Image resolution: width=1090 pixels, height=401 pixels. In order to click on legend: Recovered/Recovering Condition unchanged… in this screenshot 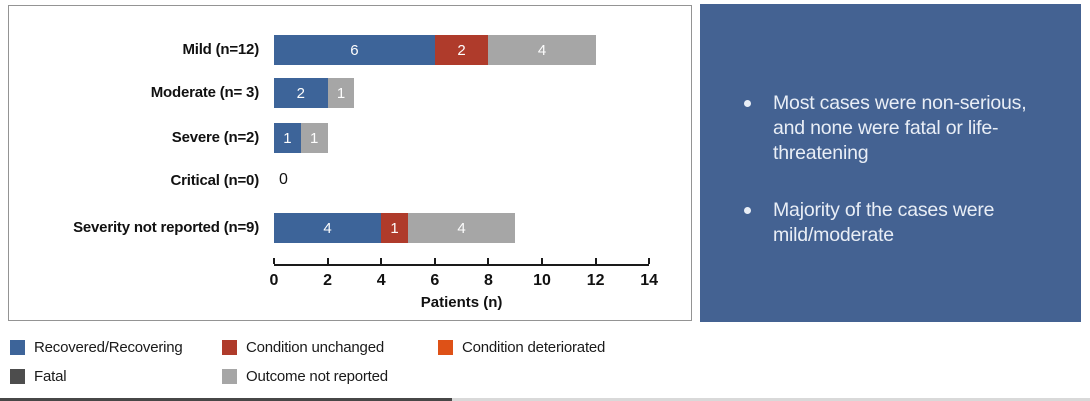, I will do `click(307, 362)`.